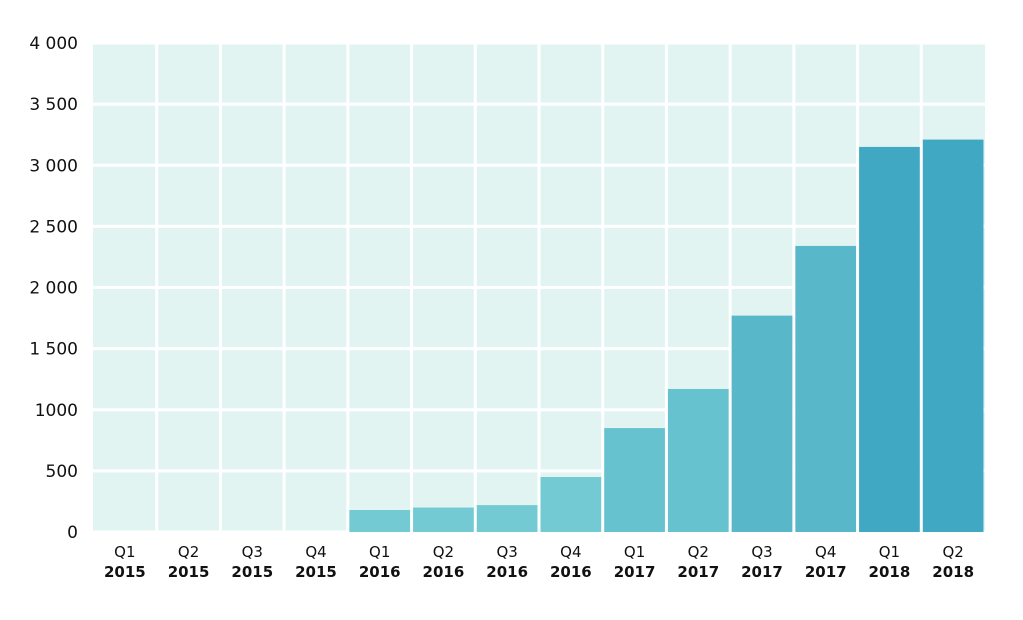  What do you see at coordinates (53, 44) in the screenshot?
I see `y-tick-label: 4 000` at bounding box center [53, 44].